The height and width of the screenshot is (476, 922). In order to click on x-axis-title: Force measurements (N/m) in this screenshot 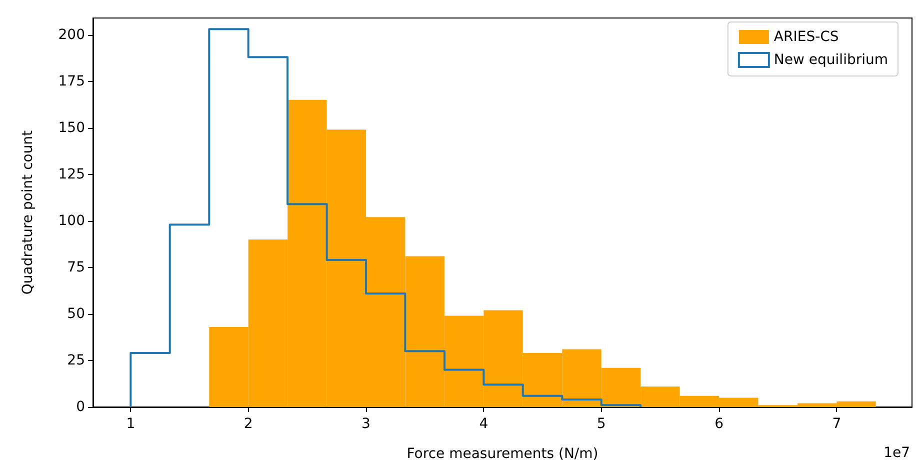, I will do `click(502, 454)`.